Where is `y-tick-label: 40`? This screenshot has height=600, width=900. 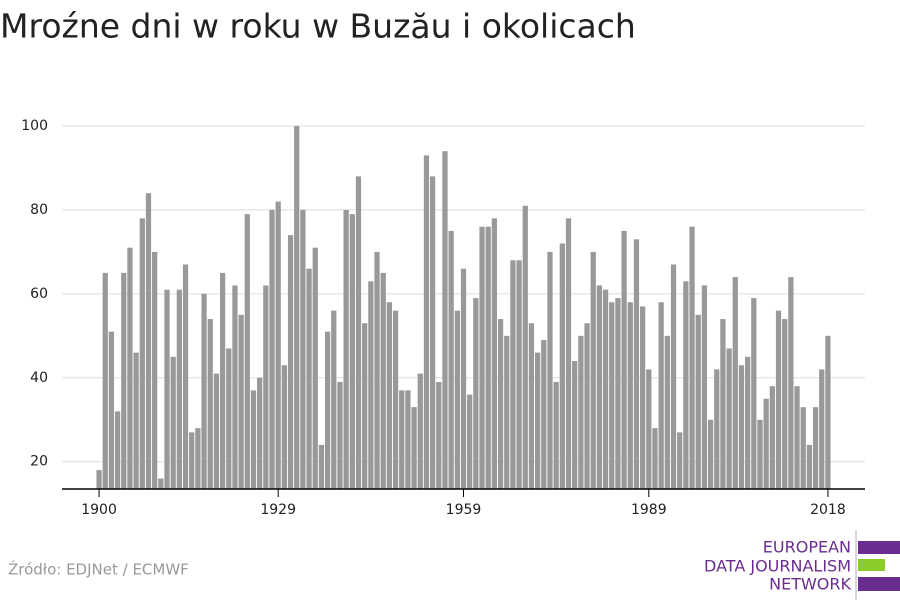 y-tick-label: 40 is located at coordinates (39, 378).